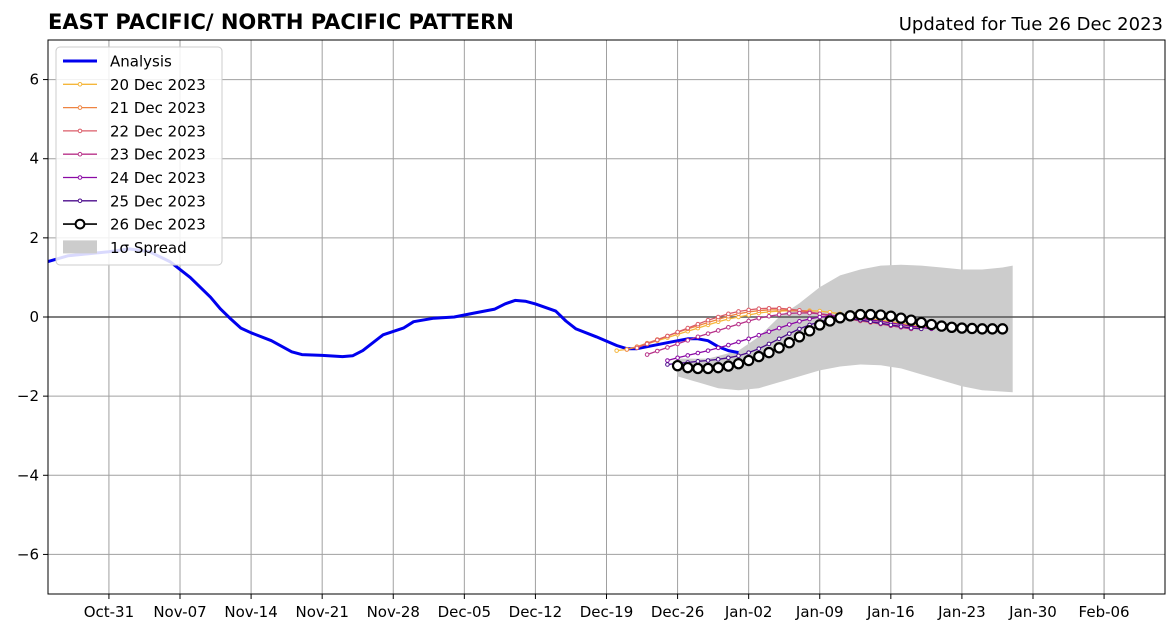  I want to click on legend-item: 24 Dec 2023, so click(134, 178).